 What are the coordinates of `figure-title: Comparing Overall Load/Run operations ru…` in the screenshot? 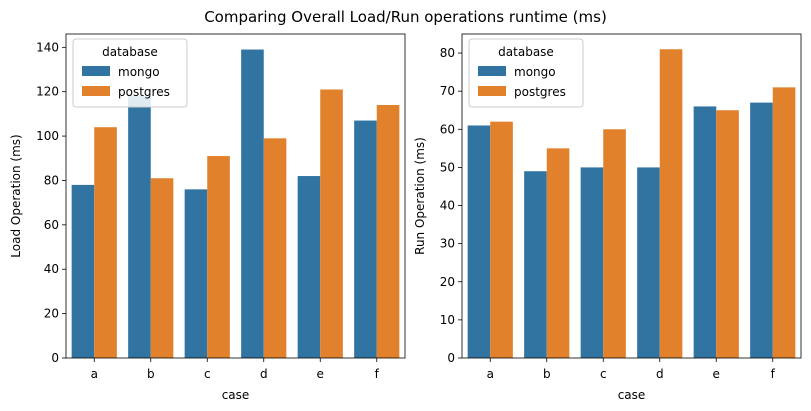 It's located at (405, 17).